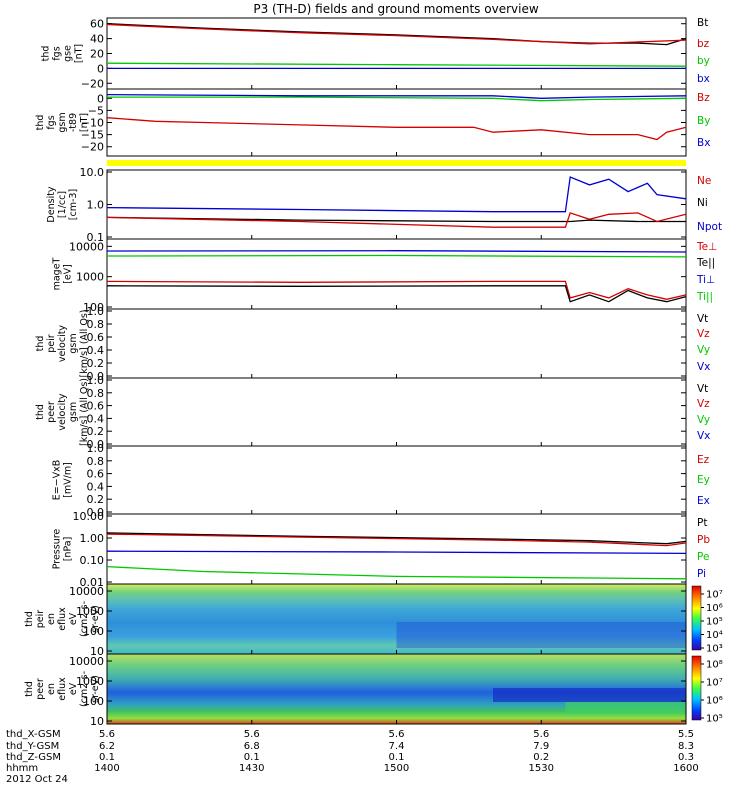 The height and width of the screenshot is (800, 750). Describe the element at coordinates (22, 768) in the screenshot. I see `footer-row-label: hhmm` at that location.